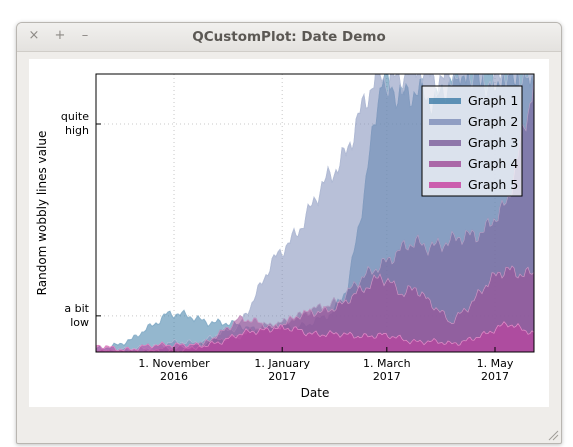 Image resolution: width=573 pixels, height=447 pixels. What do you see at coordinates (493, 142) in the screenshot?
I see `legend-label-graph-3: Graph 3` at bounding box center [493, 142].